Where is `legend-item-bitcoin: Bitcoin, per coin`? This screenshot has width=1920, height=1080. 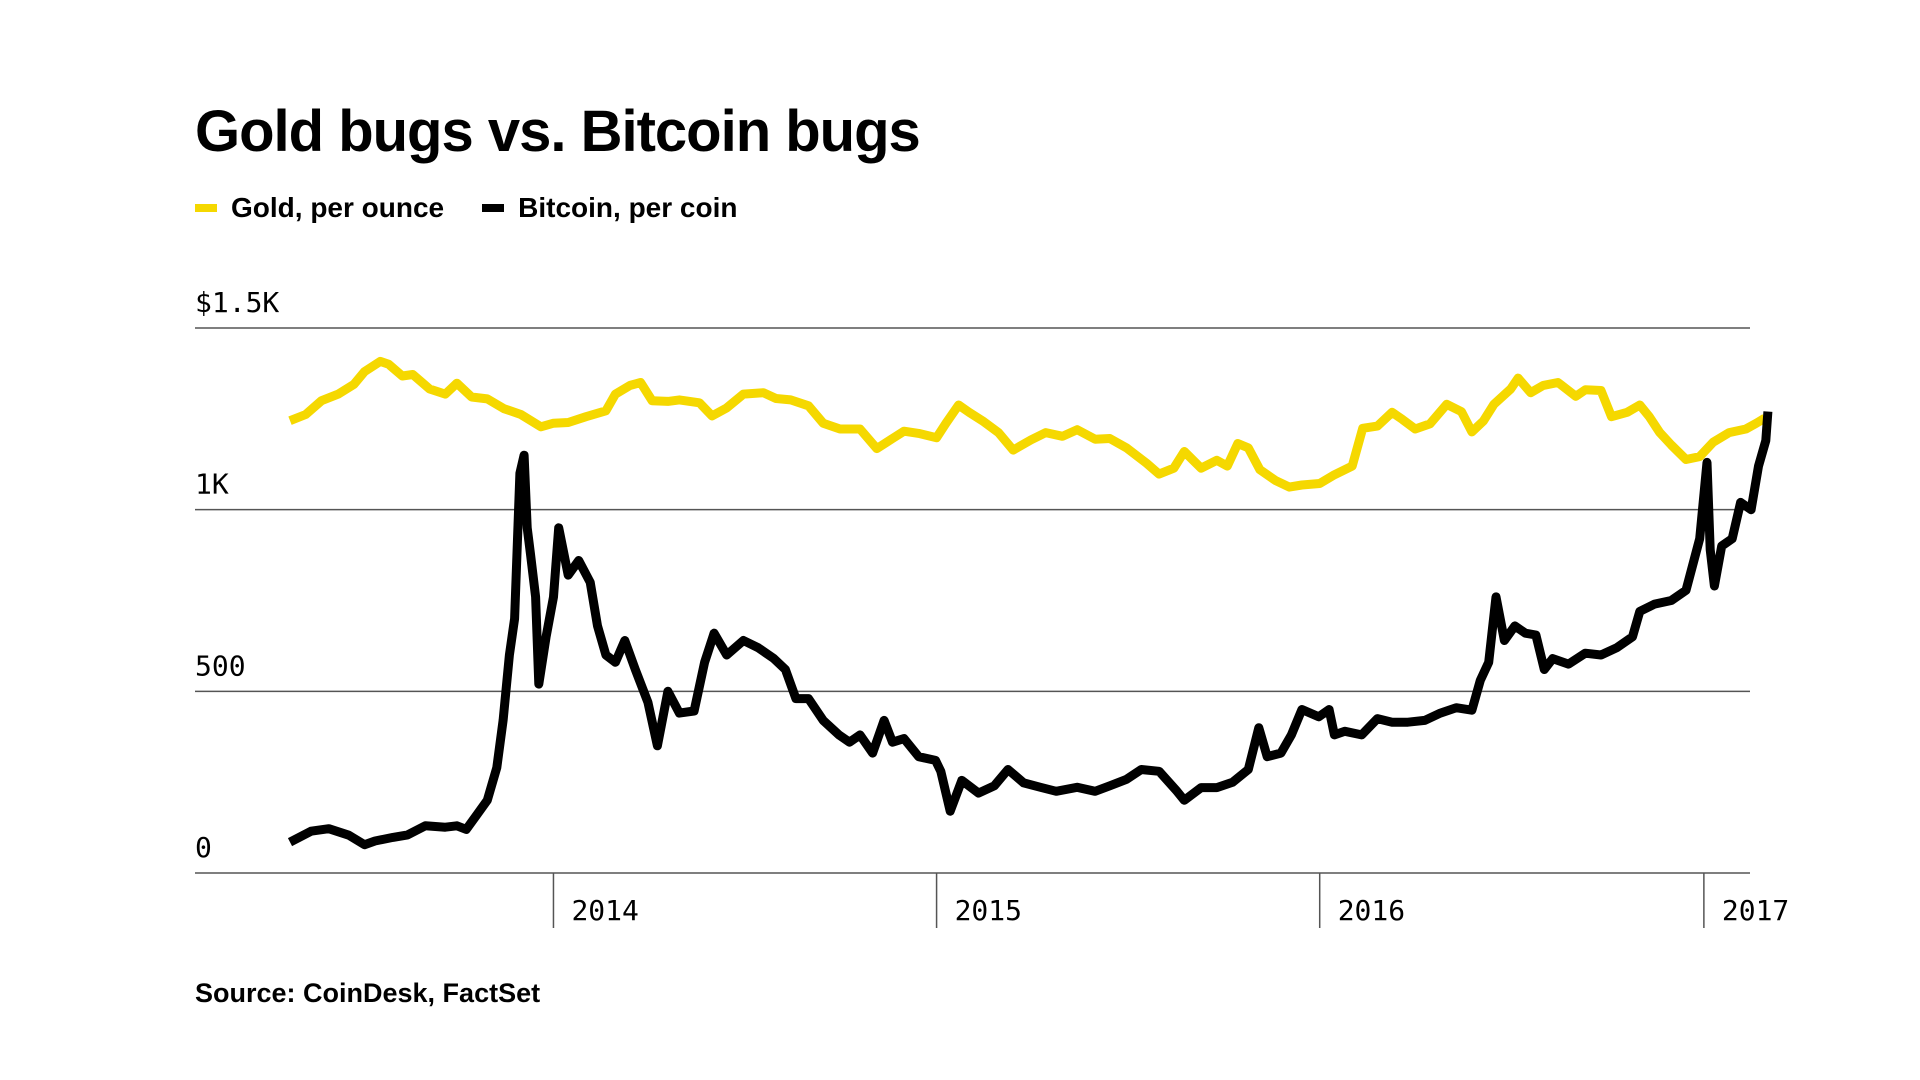 legend-item-bitcoin: Bitcoin, per coin is located at coordinates (610, 208).